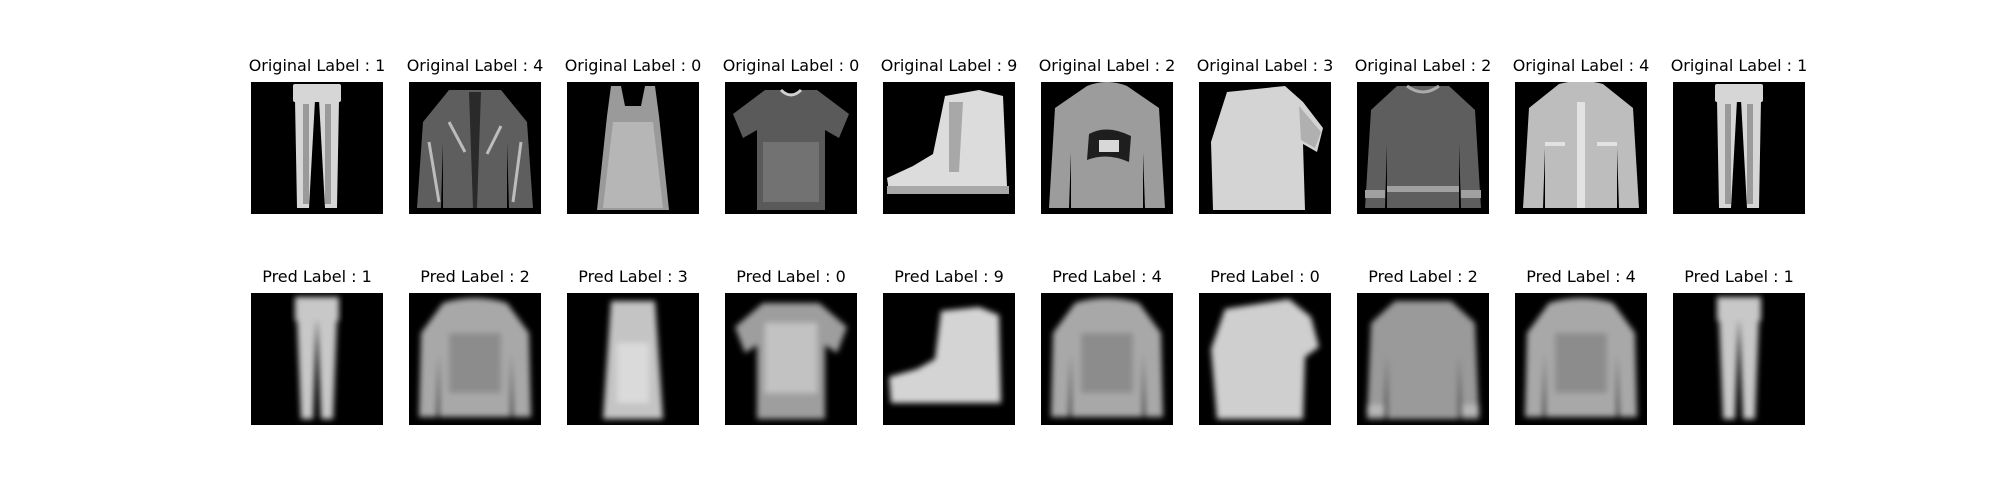 The image size is (2000, 500). I want to click on original-image-jacket-light, so click(1581, 148).